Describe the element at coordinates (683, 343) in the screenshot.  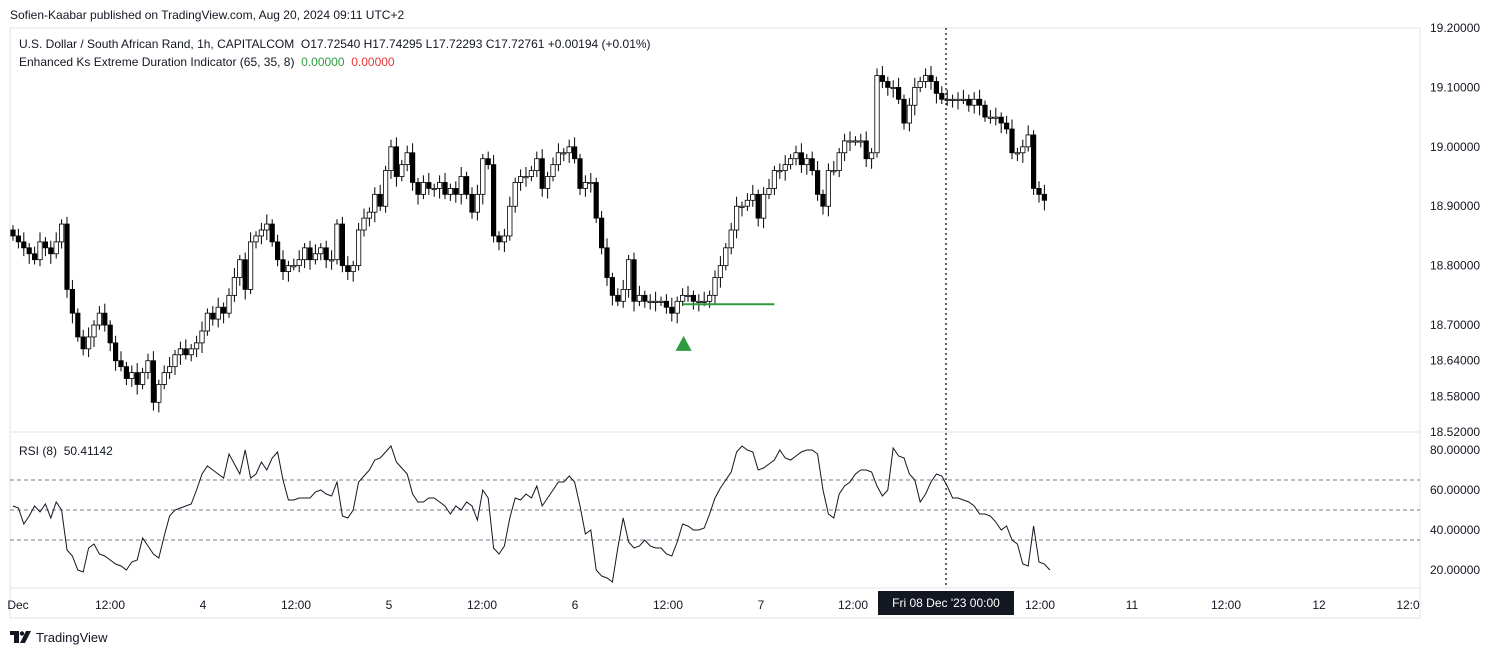
I see `bullish-signal-triangle` at that location.